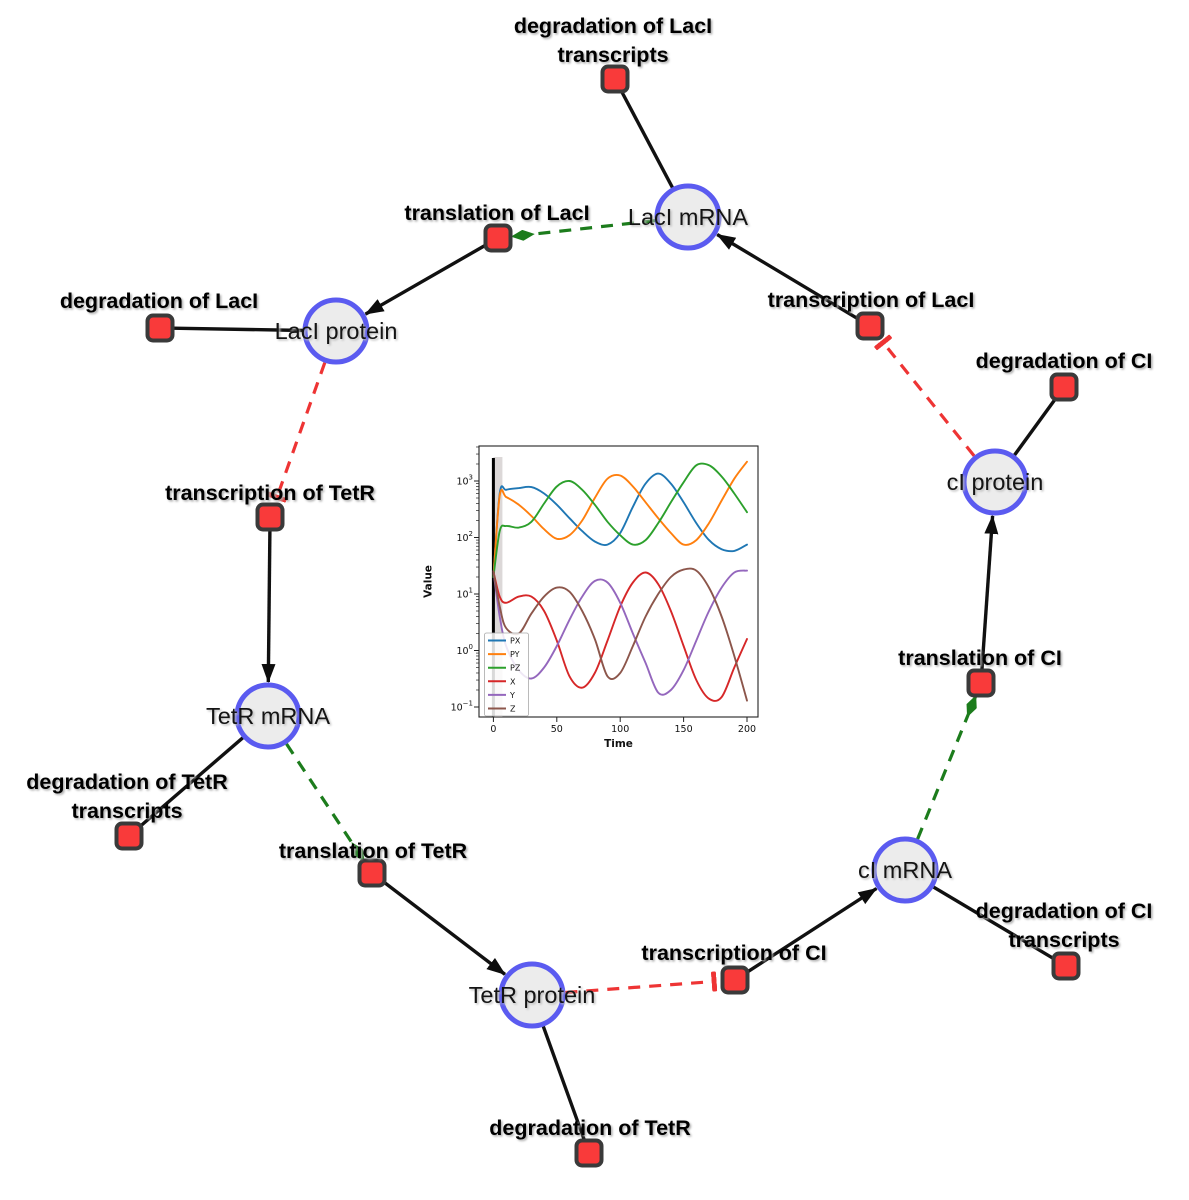 The width and height of the screenshot is (1189, 1200). I want to click on reaction-label-deg-laci-tx-line2: transcripts, so click(612, 55).